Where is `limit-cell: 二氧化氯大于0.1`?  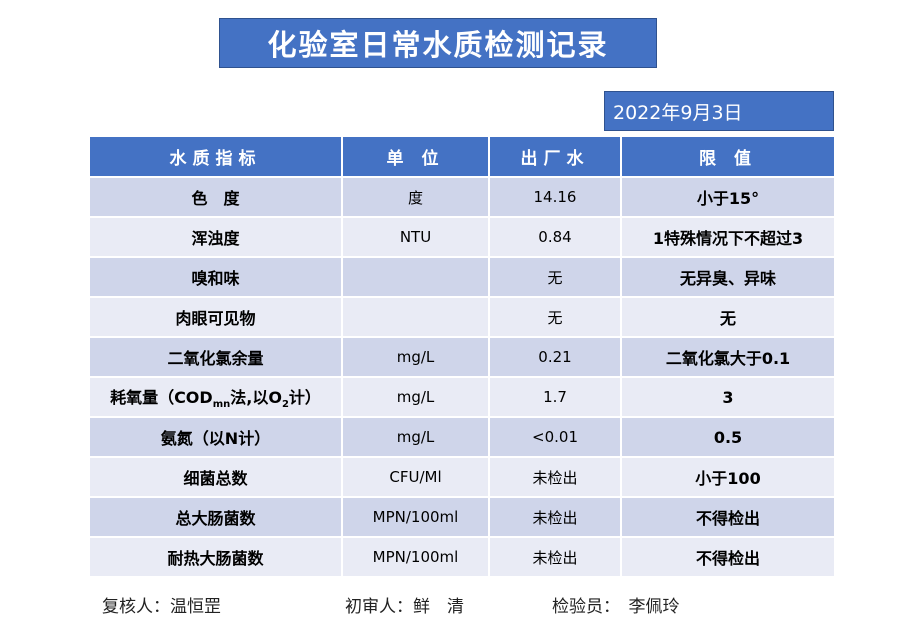
limit-cell: 二氧化氯大于0.1 is located at coordinates (728, 357).